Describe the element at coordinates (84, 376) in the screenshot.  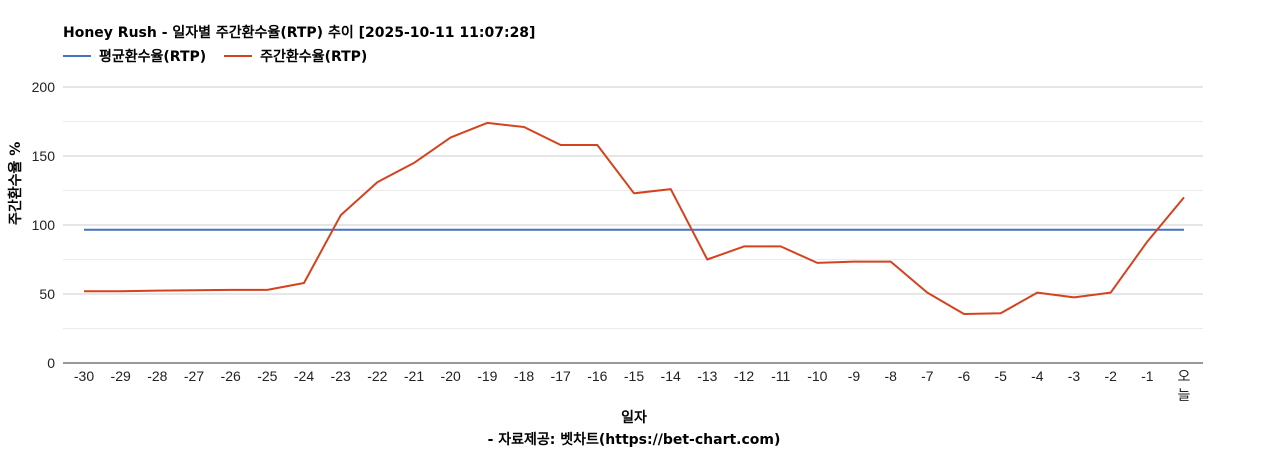
I see `x-tick-label: -30` at that location.